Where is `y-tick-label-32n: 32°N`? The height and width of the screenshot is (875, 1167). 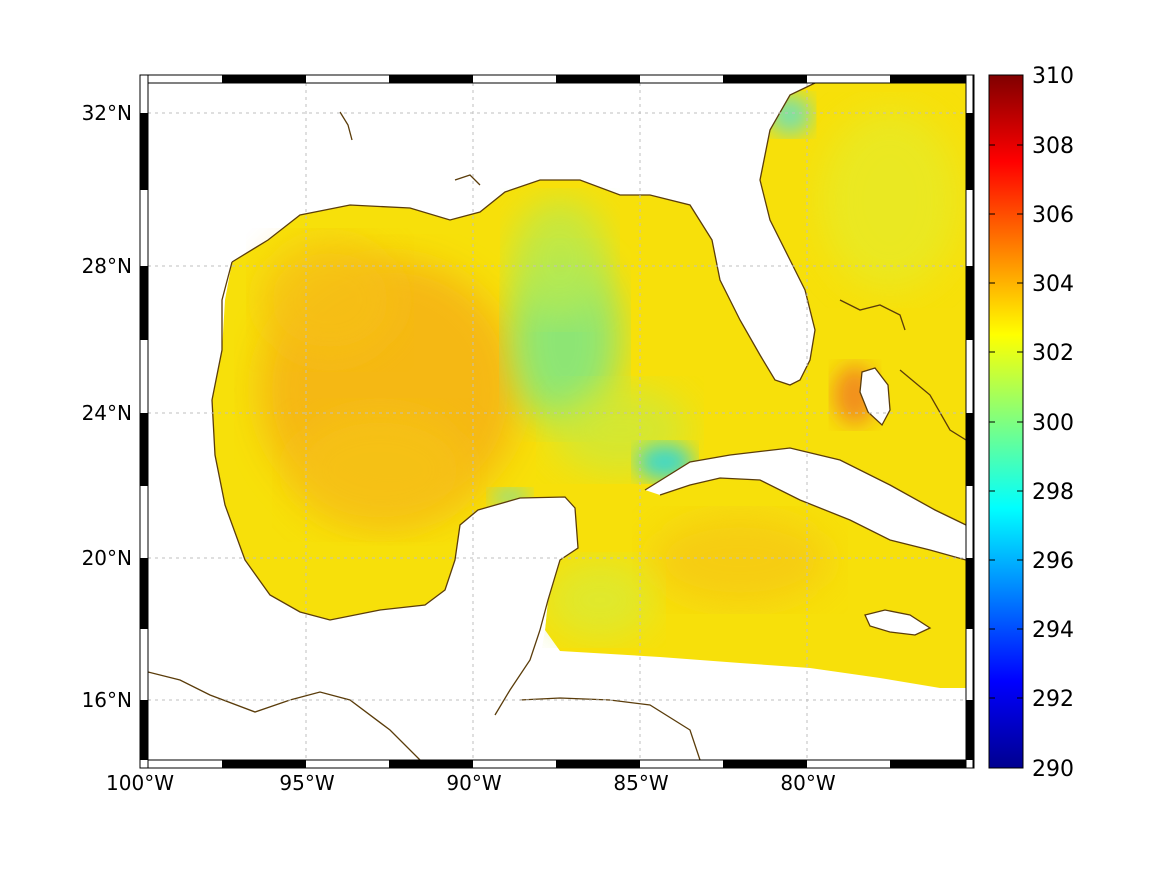
y-tick-label-32n: 32°N is located at coordinates (107, 113).